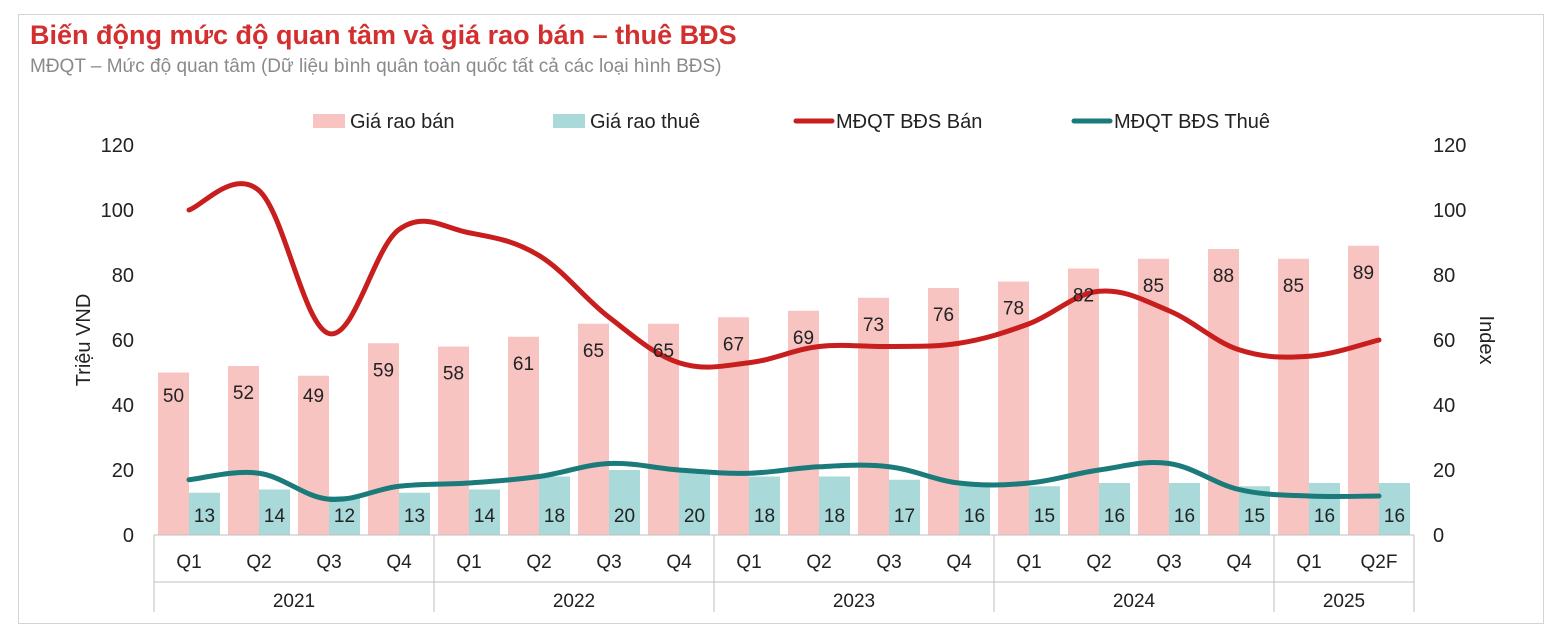  I want to click on legend-label: Giá rao bán, so click(402, 122).